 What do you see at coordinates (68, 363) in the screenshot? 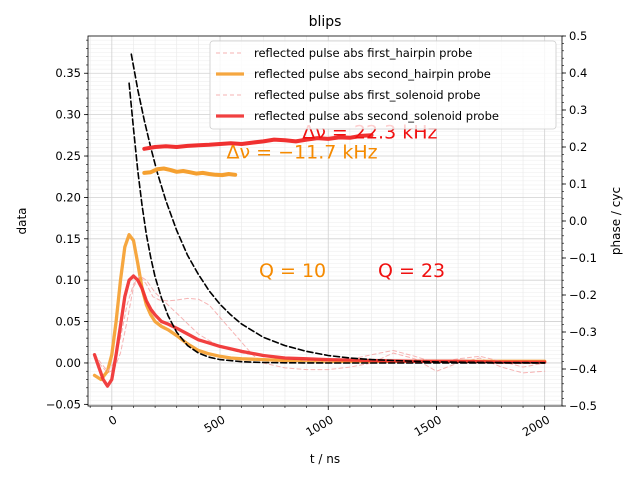
I see `y-tick-label: 0.00` at bounding box center [68, 363].